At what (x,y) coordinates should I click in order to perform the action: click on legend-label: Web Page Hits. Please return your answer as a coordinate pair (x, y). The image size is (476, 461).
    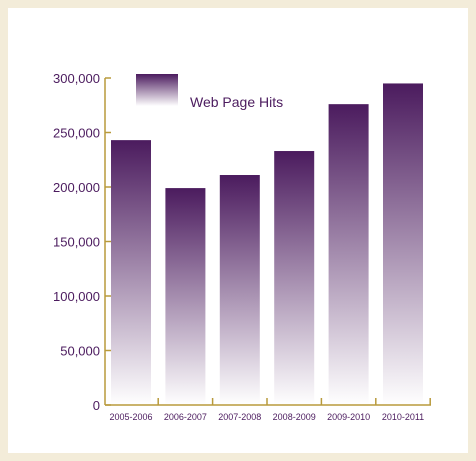
    Looking at the image, I should click on (236, 102).